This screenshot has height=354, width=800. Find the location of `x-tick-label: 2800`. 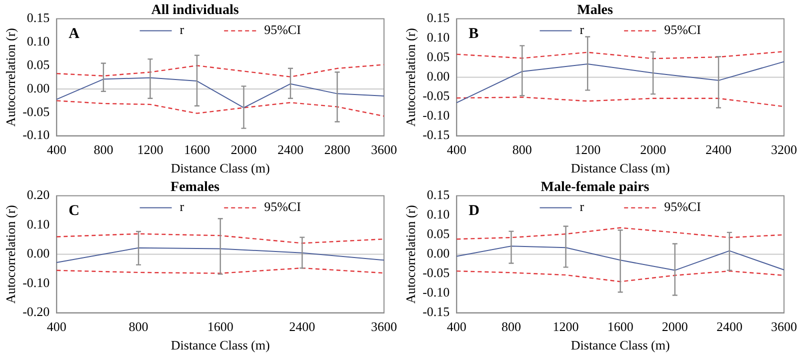

x-tick-label: 2800 is located at coordinates (337, 150).